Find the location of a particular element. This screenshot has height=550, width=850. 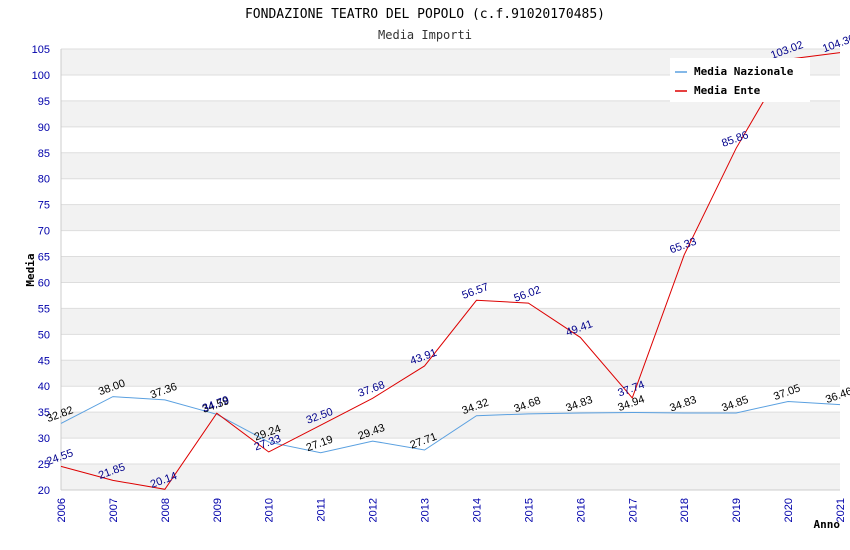

y-axis-ticks: 20 25 30 35 40 45 50 55 60 65 70 75 80 85 90 95 100 105 is located at coordinates (41, 270).